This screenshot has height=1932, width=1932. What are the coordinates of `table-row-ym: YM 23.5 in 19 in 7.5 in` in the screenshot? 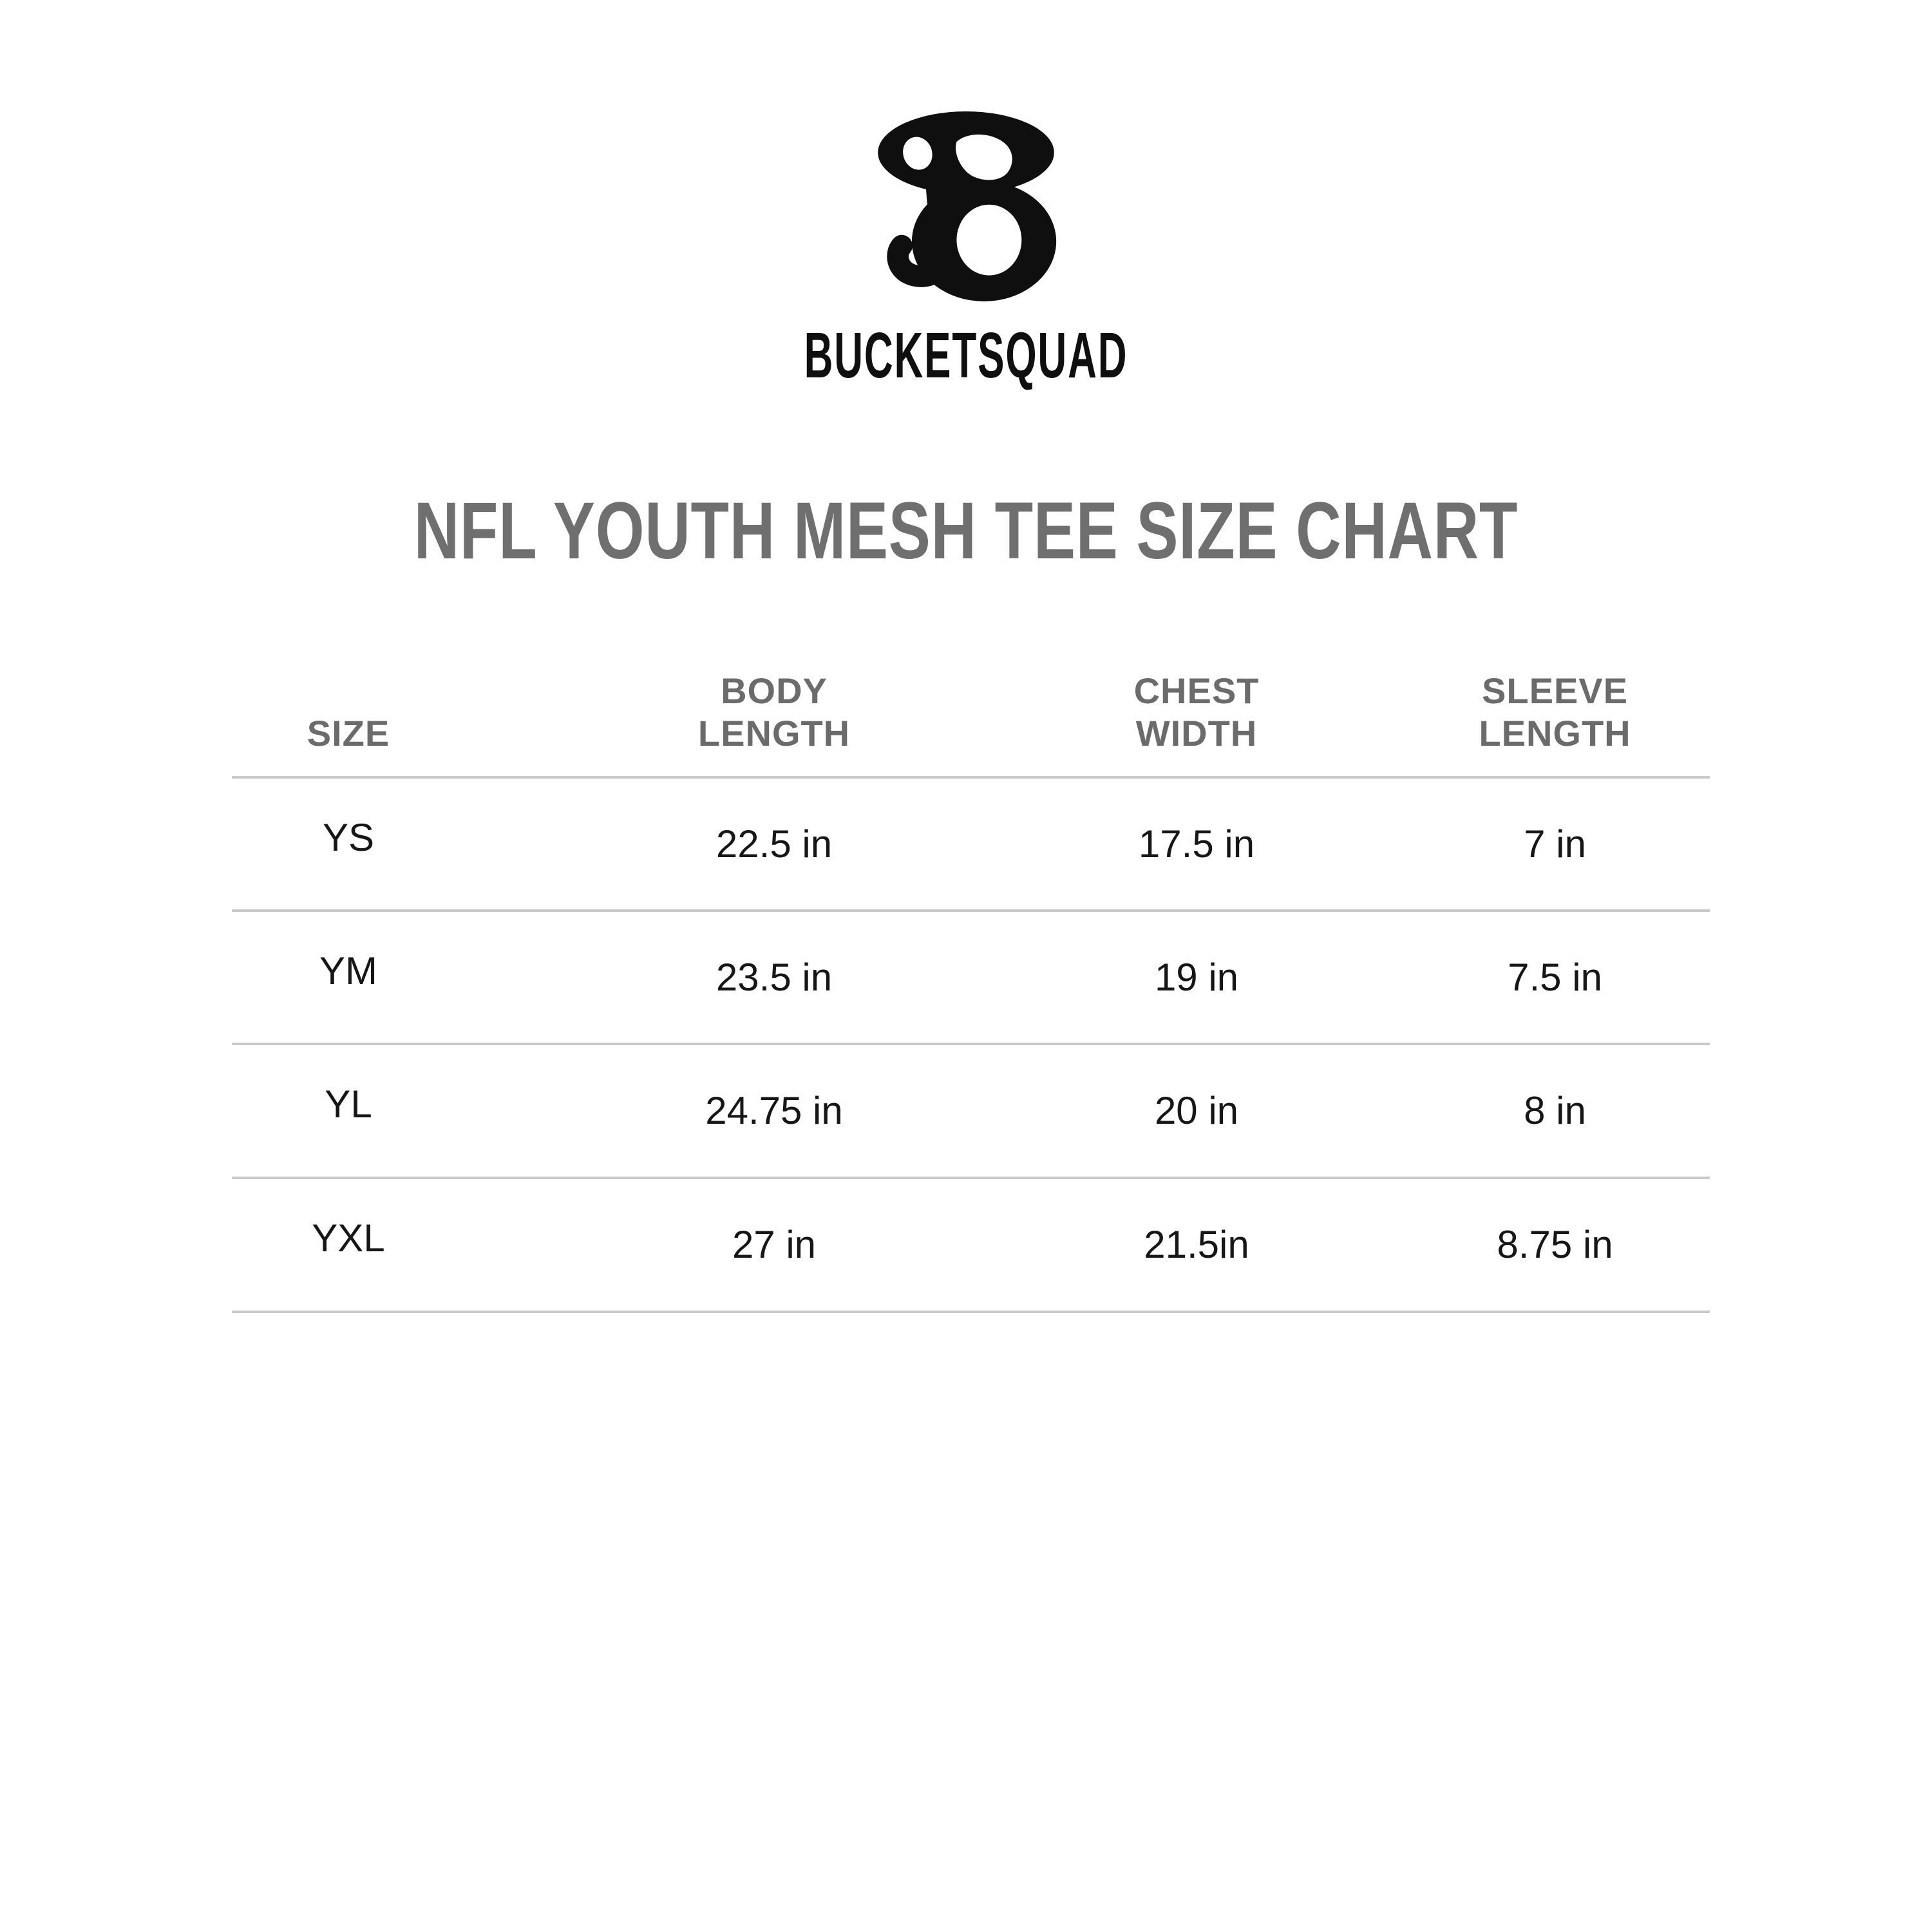 It's located at (971, 977).